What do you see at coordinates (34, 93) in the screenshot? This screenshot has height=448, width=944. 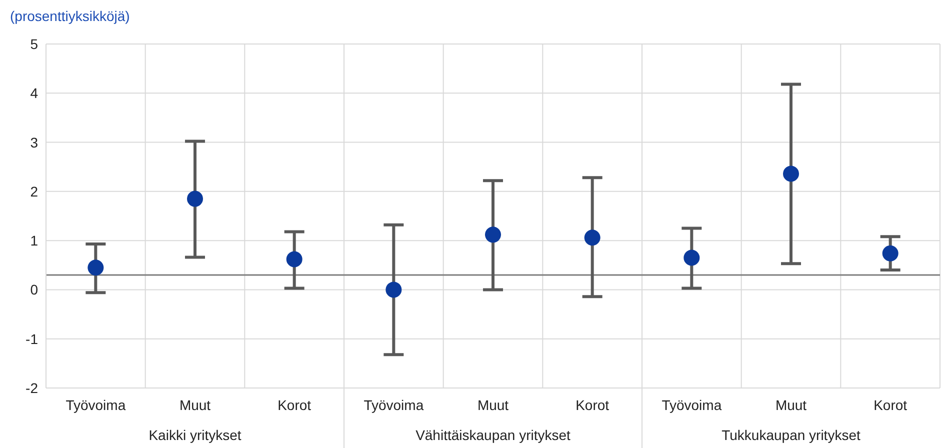 I see `y-tick-label: 4` at bounding box center [34, 93].